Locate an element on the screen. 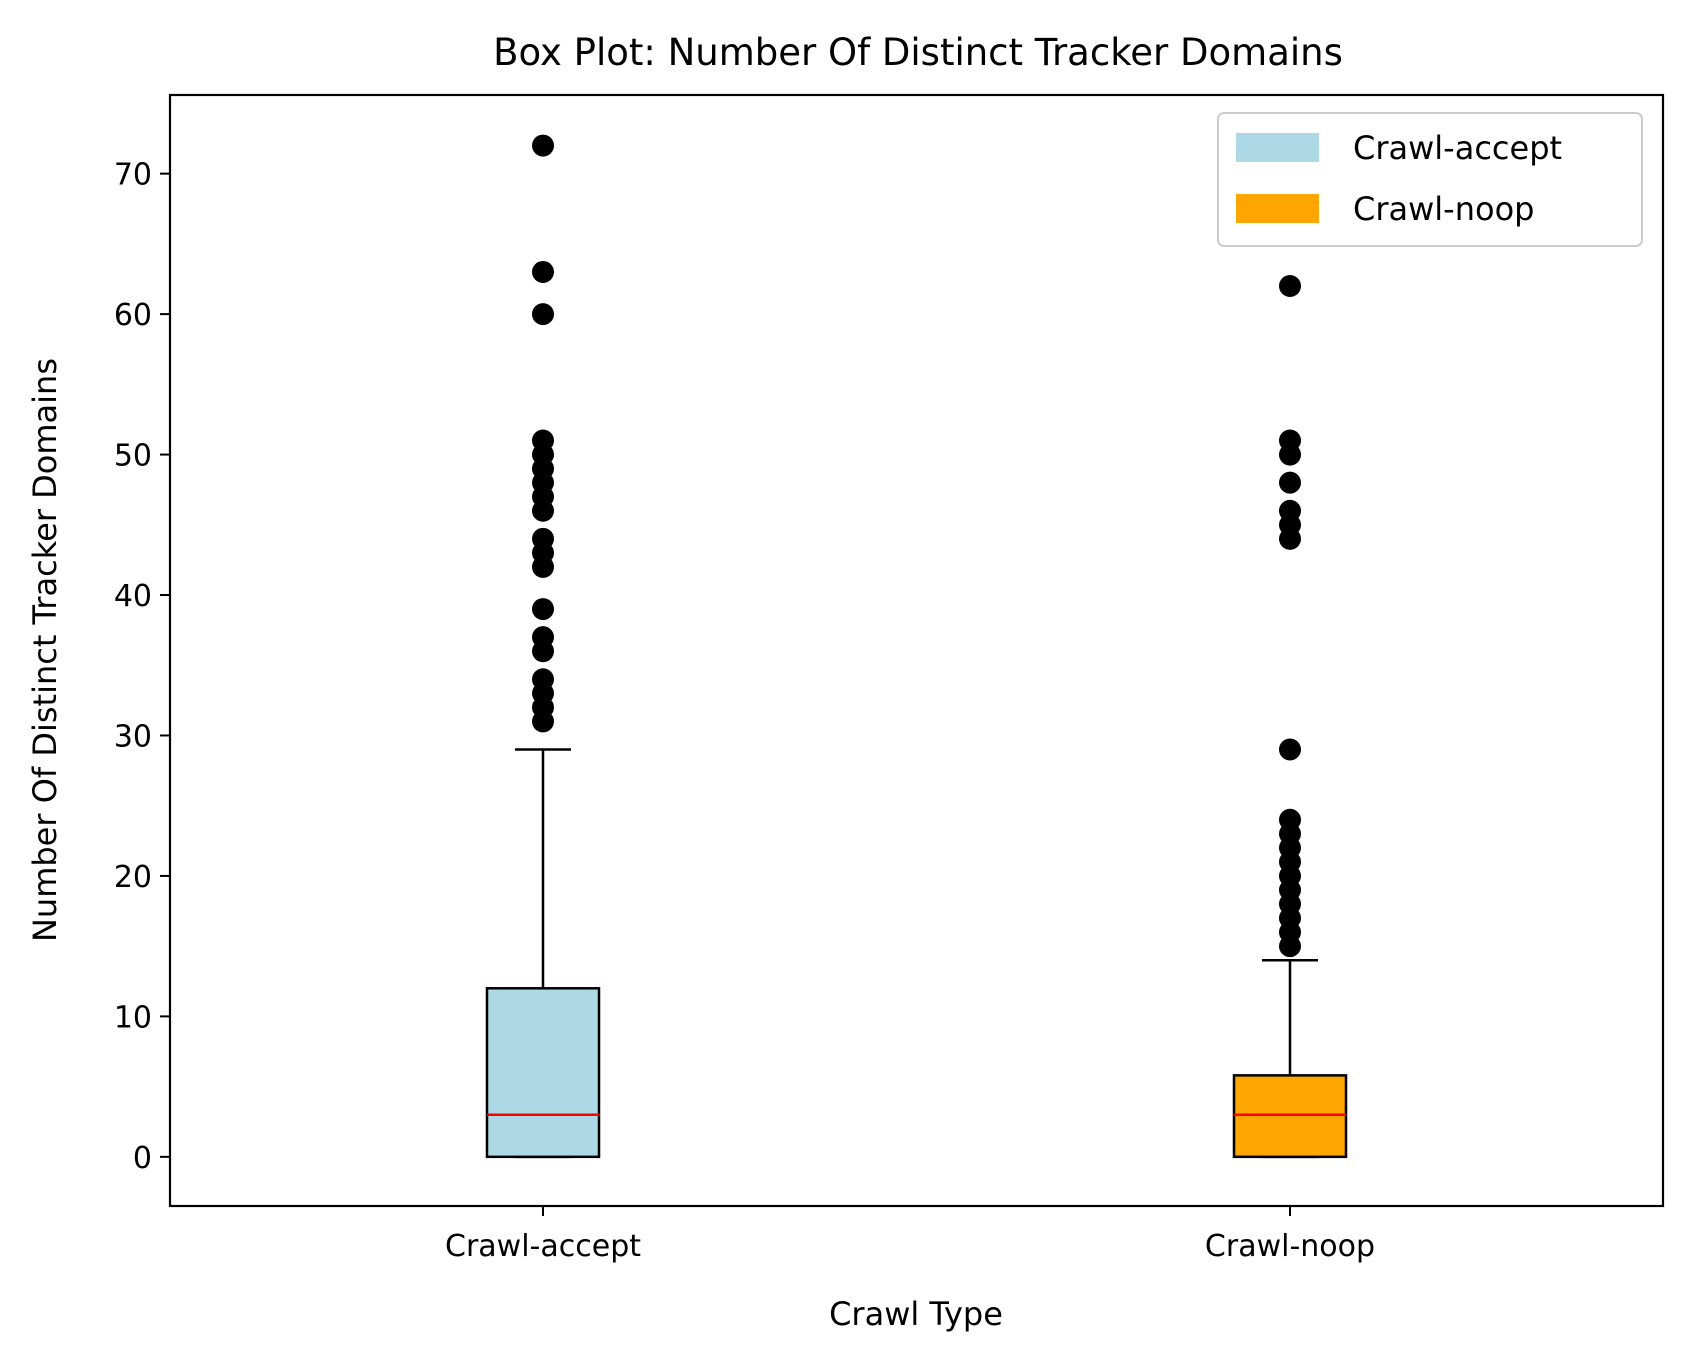  y-tick-label: 0 is located at coordinates (142, 1158).